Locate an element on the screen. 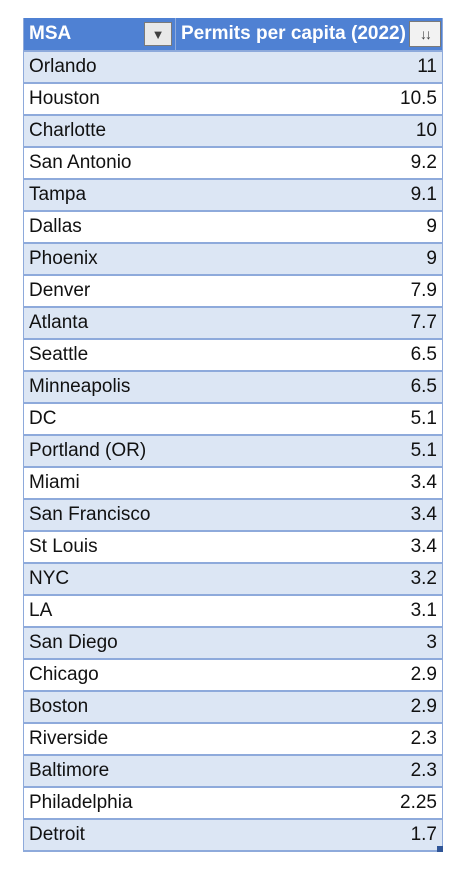  msa-cell: Tampa is located at coordinates (58, 194).